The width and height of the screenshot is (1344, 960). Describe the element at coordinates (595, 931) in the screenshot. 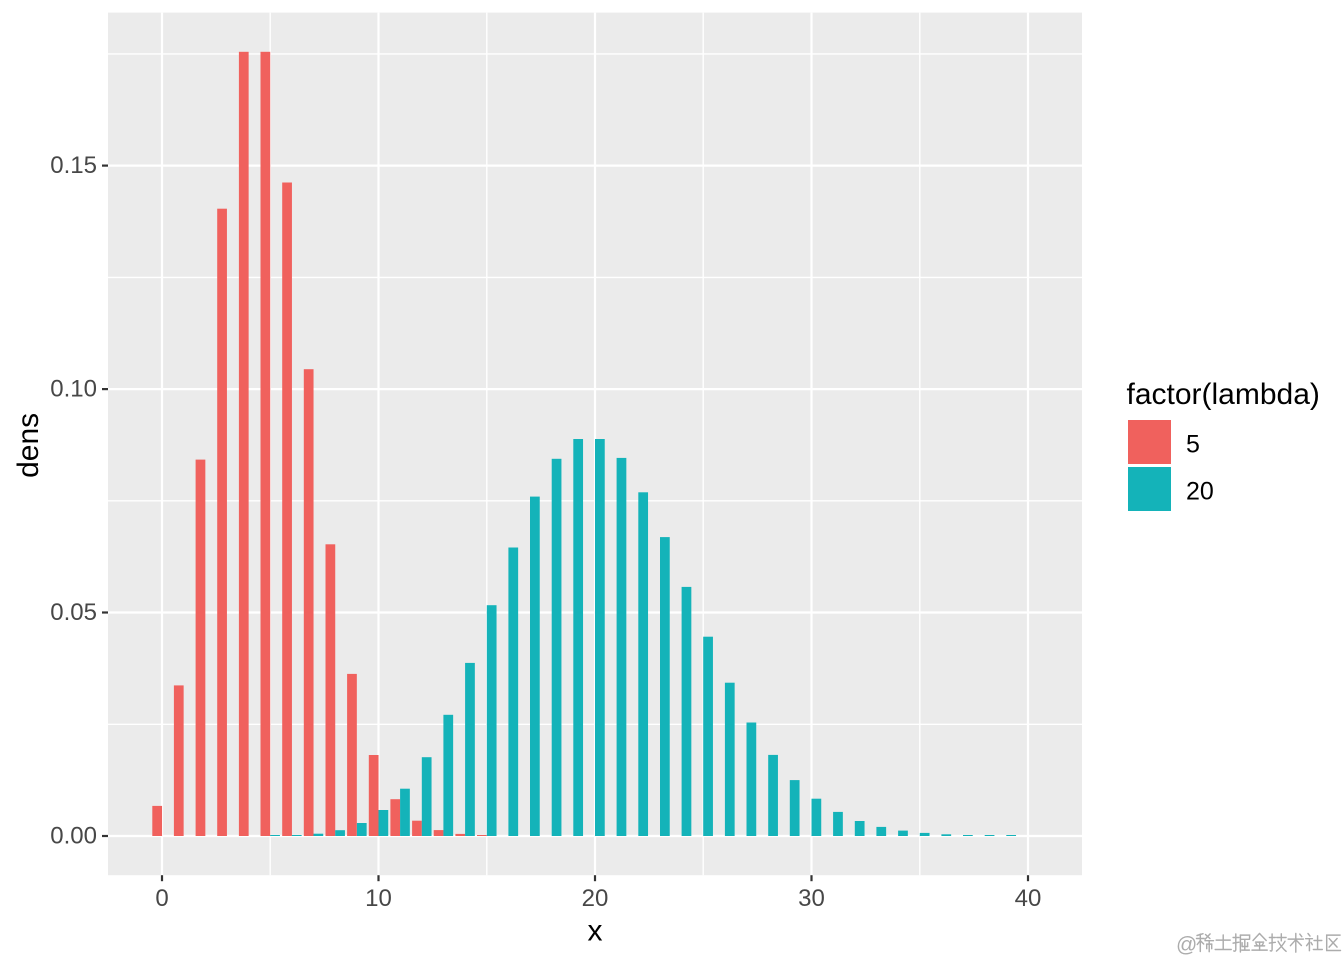

I see `svg-text: x` at that location.